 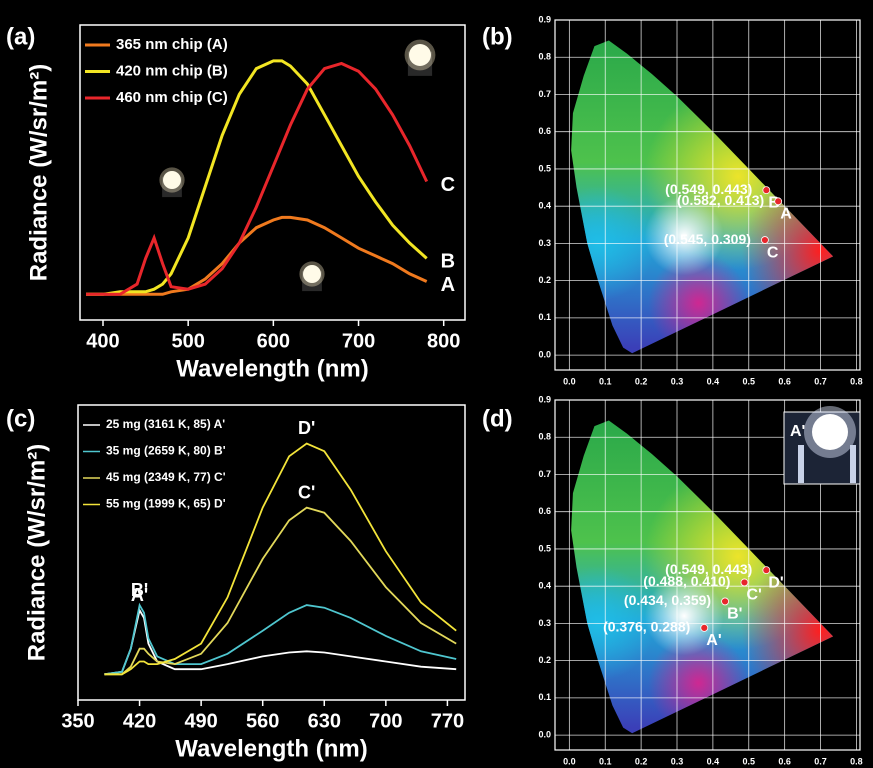 What do you see at coordinates (77, 721) in the screenshot?
I see `x-tick-label: 350` at bounding box center [77, 721].